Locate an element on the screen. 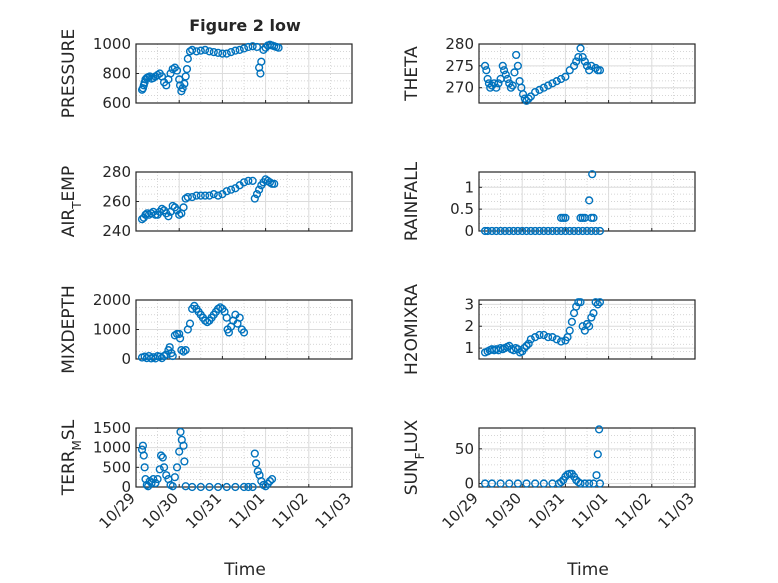 The image size is (778, 583). y-axis-label: SUNFLUX is located at coordinates (414, 457).